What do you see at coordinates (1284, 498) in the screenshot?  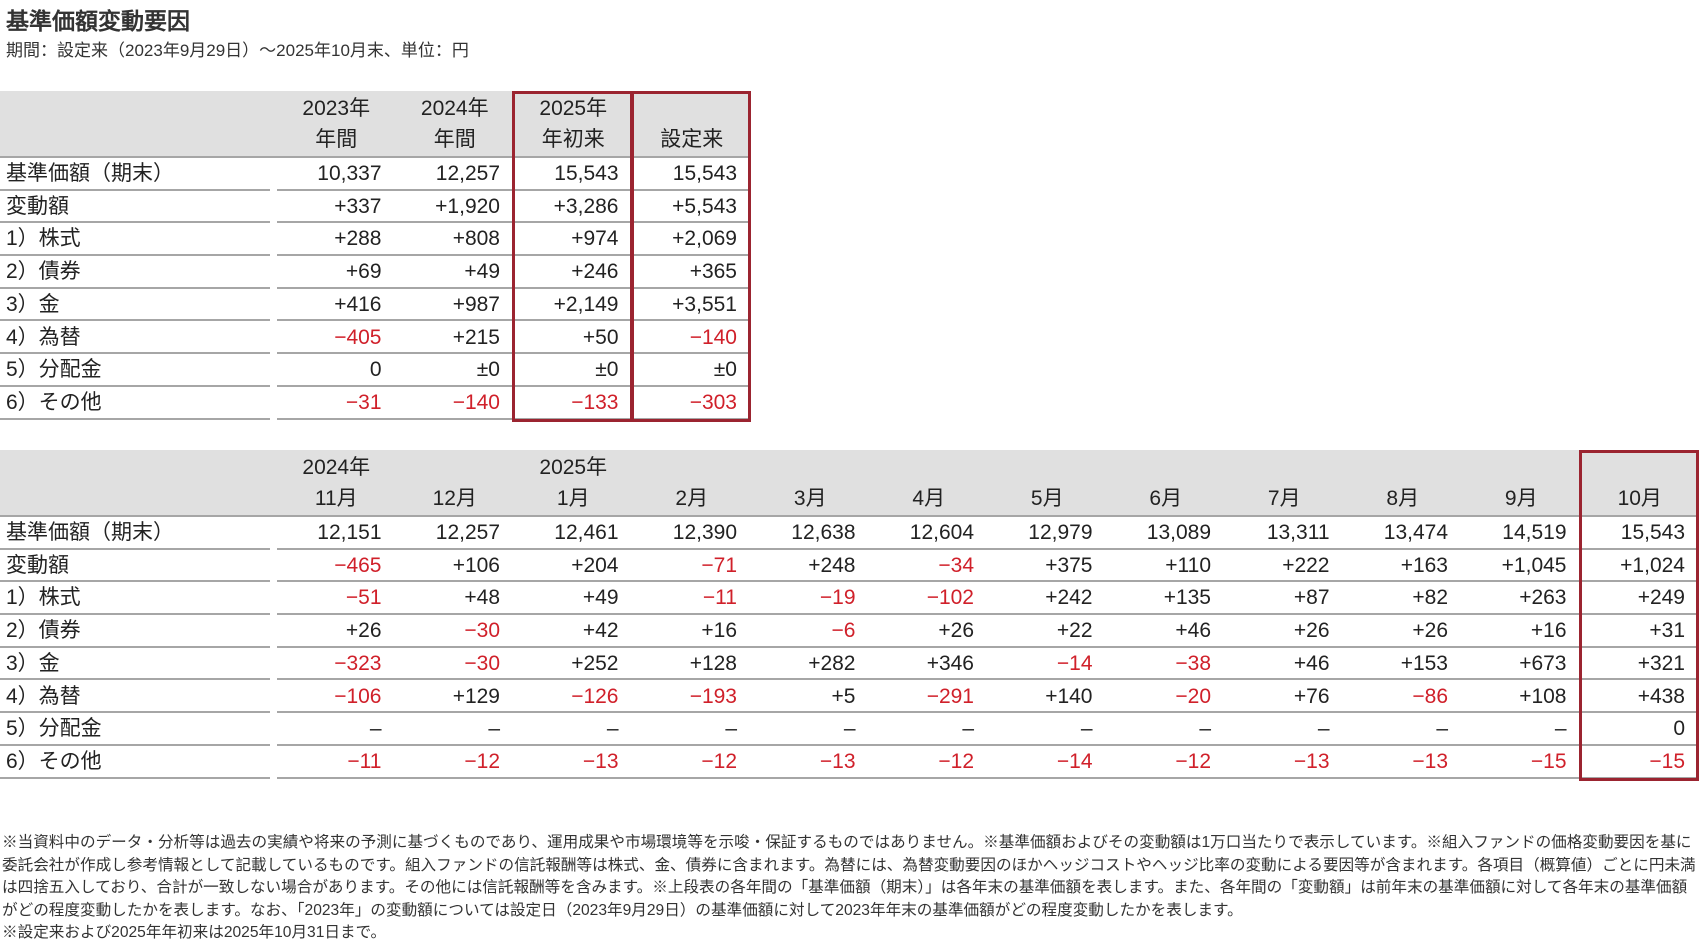 I see `column-header: 7月` at bounding box center [1284, 498].